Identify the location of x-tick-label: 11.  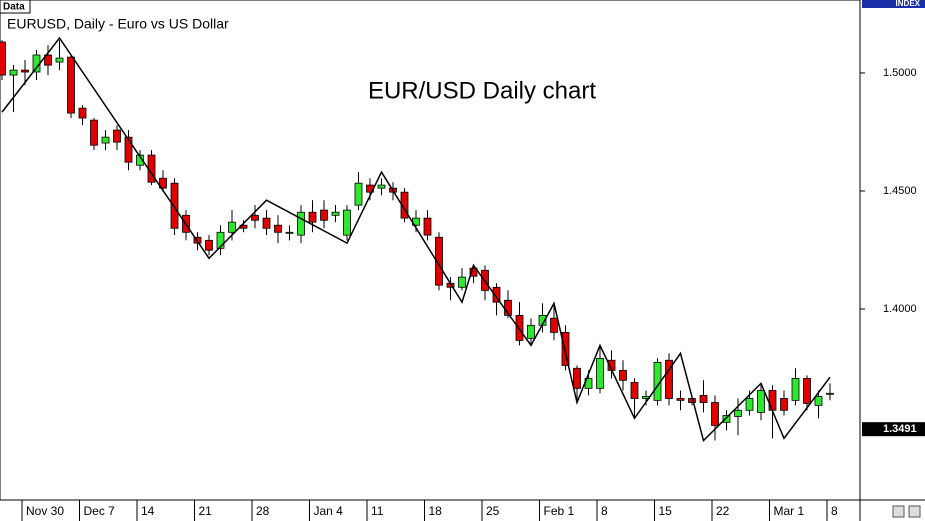
(377, 511).